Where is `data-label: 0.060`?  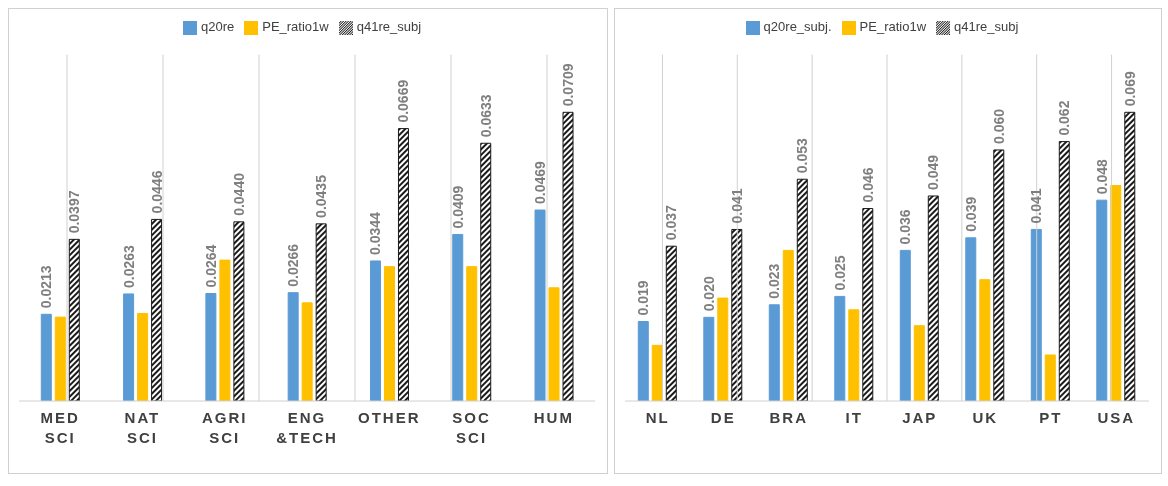
data-label: 0.060 is located at coordinates (998, 126).